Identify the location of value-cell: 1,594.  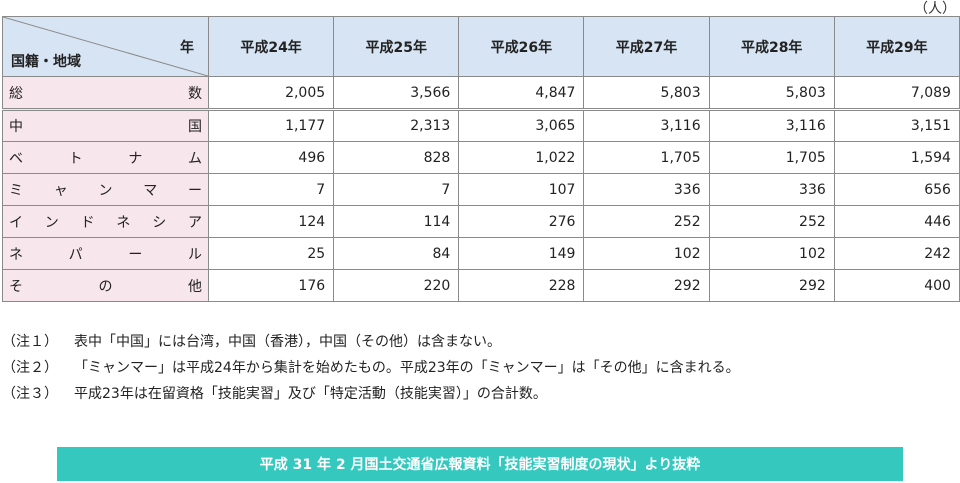
(896, 157).